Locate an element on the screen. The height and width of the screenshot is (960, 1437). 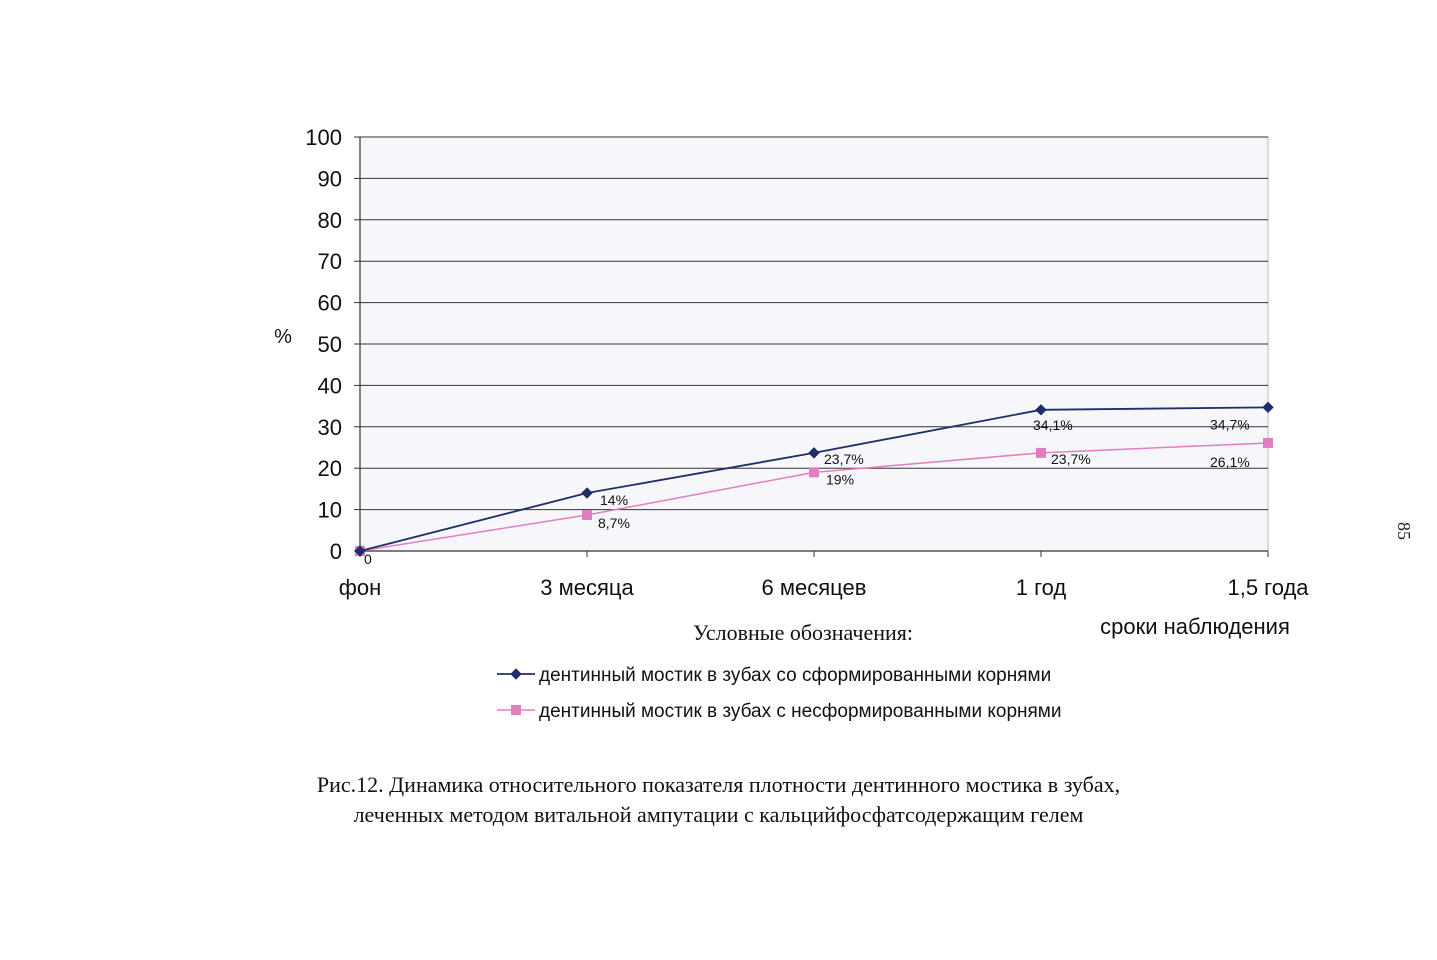
y-tick-label: 30 is located at coordinates (330, 427).